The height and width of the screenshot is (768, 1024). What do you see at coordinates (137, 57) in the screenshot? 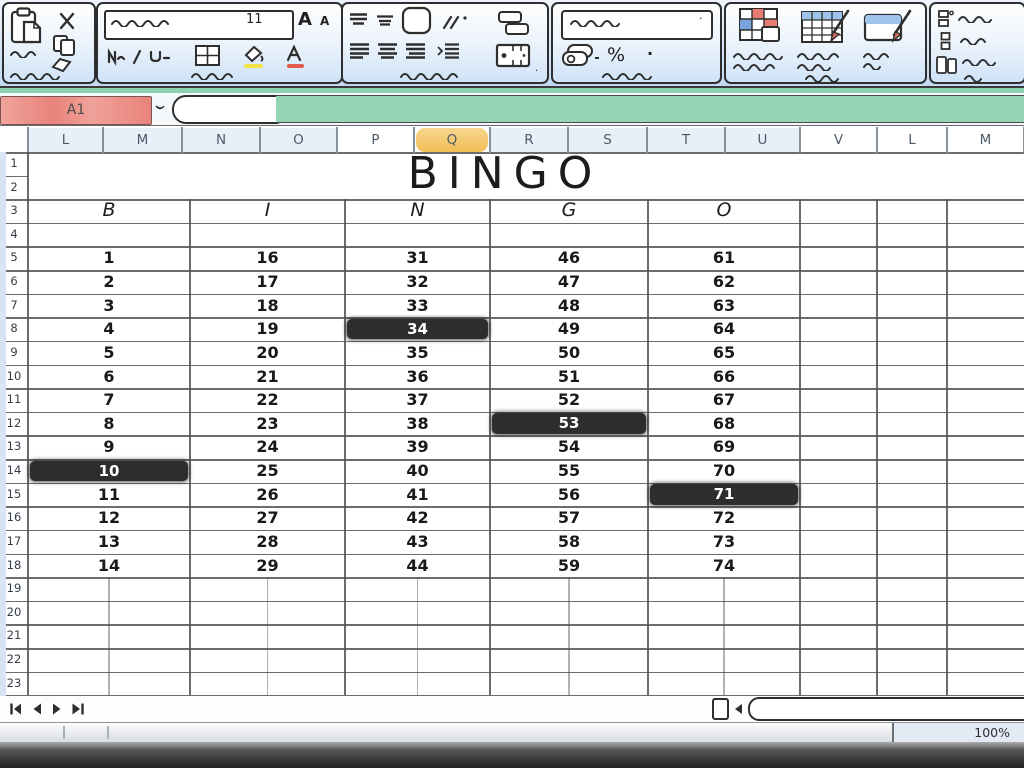
I see `italic-icon` at bounding box center [137, 57].